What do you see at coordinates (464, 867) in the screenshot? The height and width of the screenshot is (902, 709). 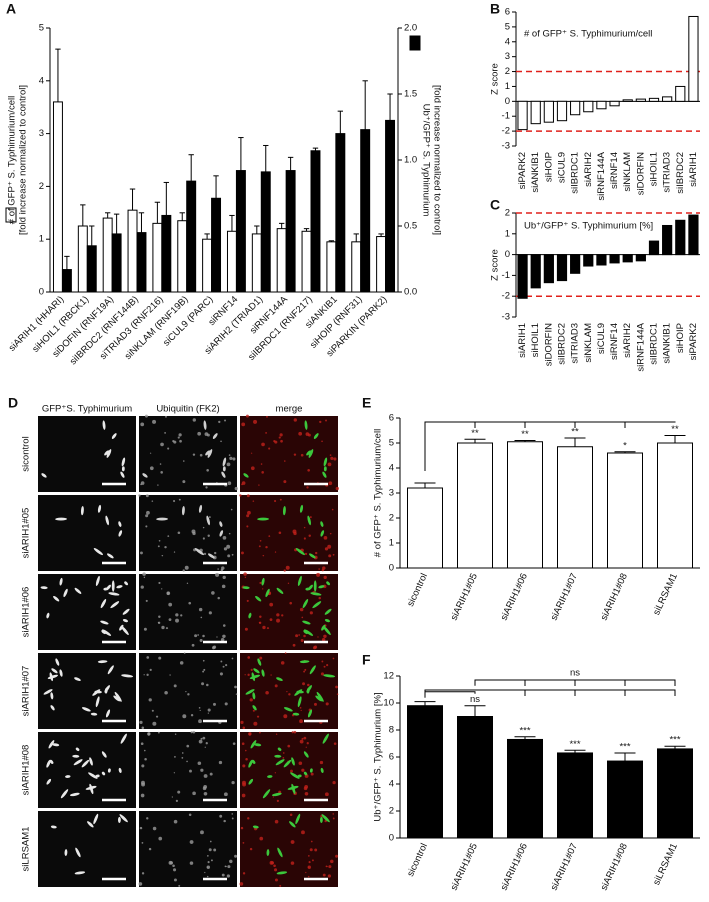 I see `x-tick-label: siARIH1#05` at bounding box center [464, 867].